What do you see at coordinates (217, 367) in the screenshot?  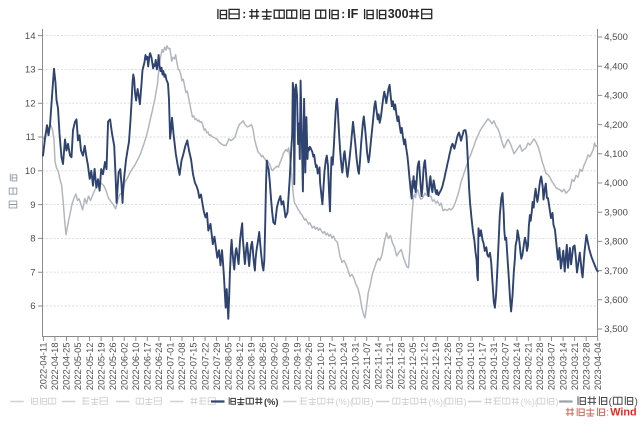 I see `svg-text: 2022-07-29` at bounding box center [217, 367].